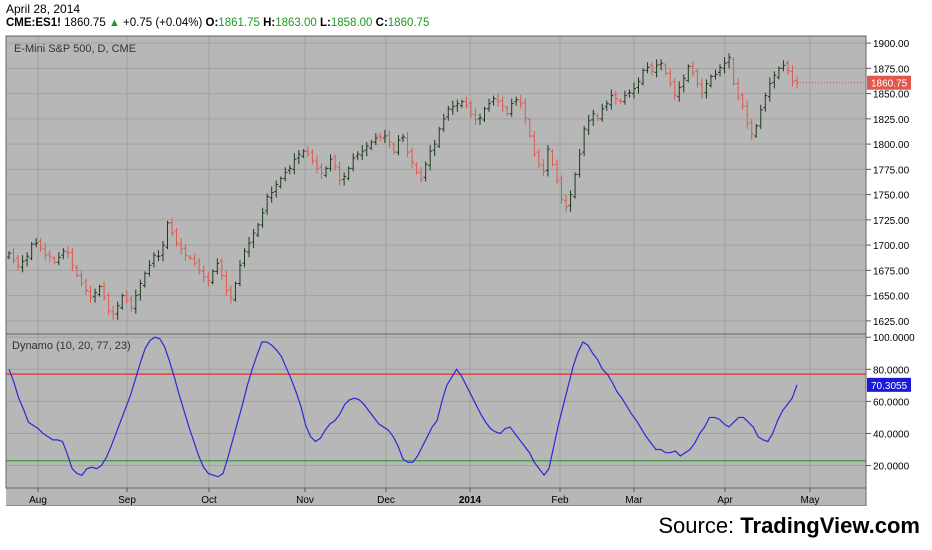  I want to click on header-open-label: O:, so click(212, 23).